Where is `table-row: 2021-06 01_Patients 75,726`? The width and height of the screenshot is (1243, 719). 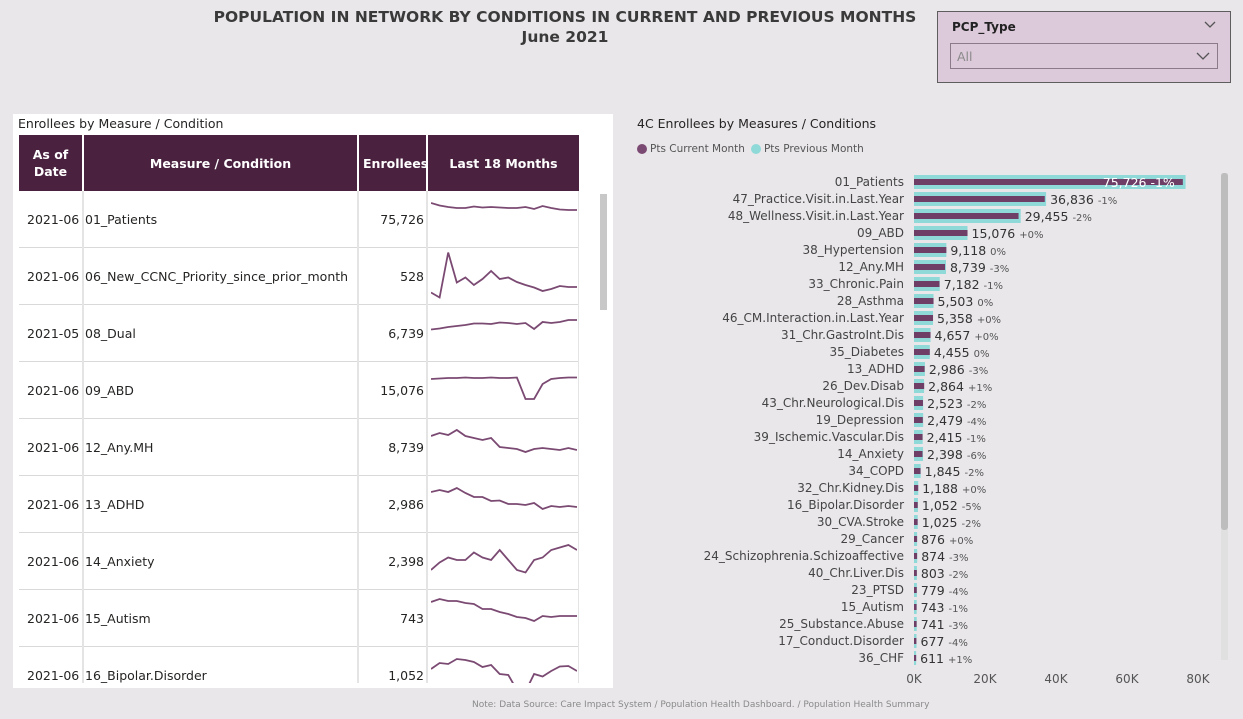 table-row: 2021-06 01_Patients 75,726 is located at coordinates (299, 219).